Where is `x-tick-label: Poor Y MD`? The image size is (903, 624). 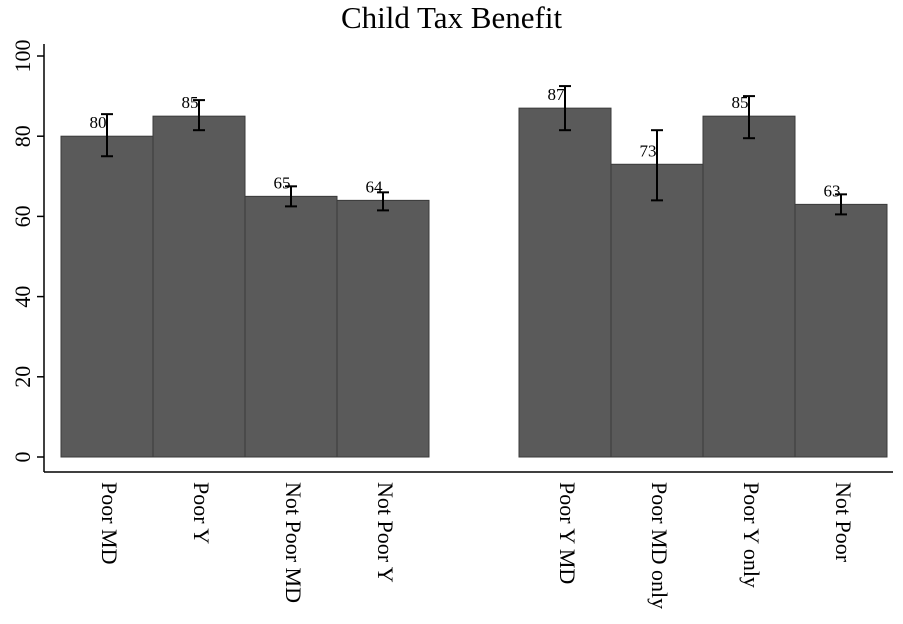 x-tick-label: Poor Y MD is located at coordinates (567, 533).